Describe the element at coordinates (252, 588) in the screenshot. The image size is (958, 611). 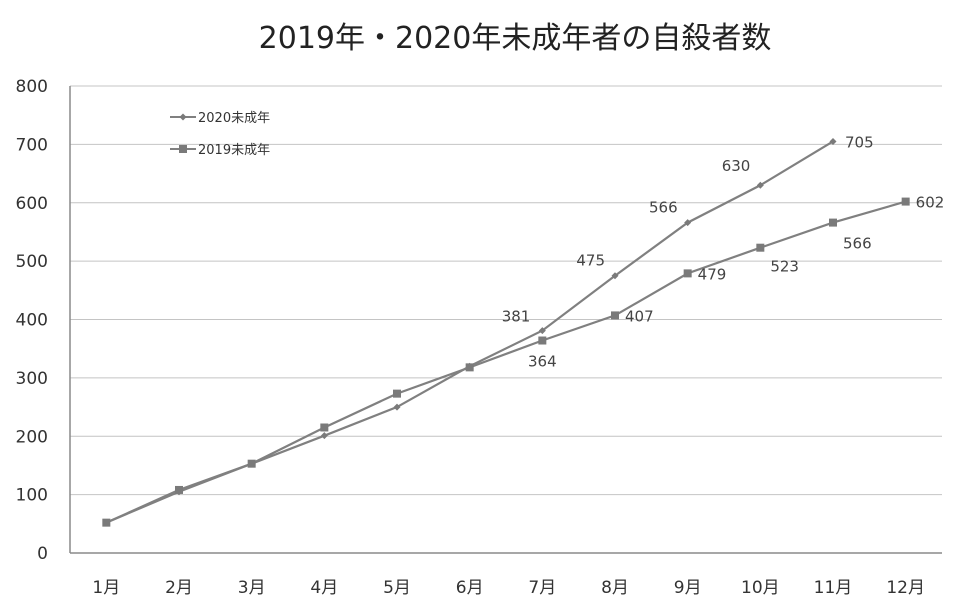
I see `x-tick-label: 3月` at that location.